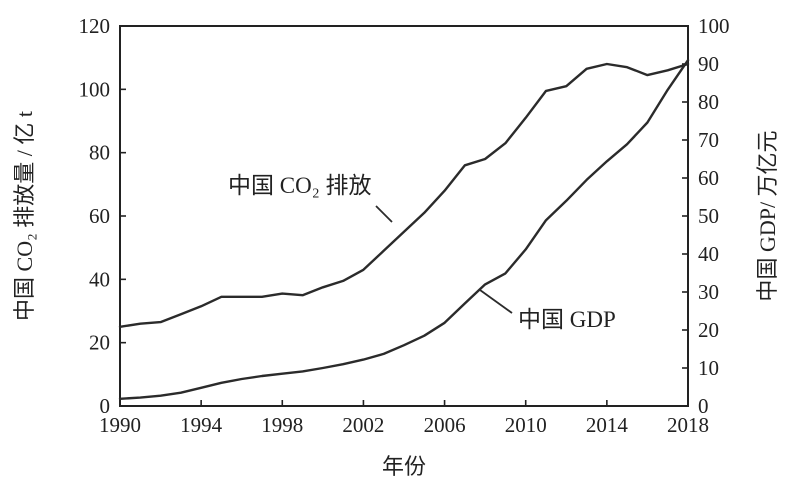 This screenshot has width=804, height=493. Describe the element at coordinates (708, 330) in the screenshot. I see `right-y-tick-label: 20` at that location.